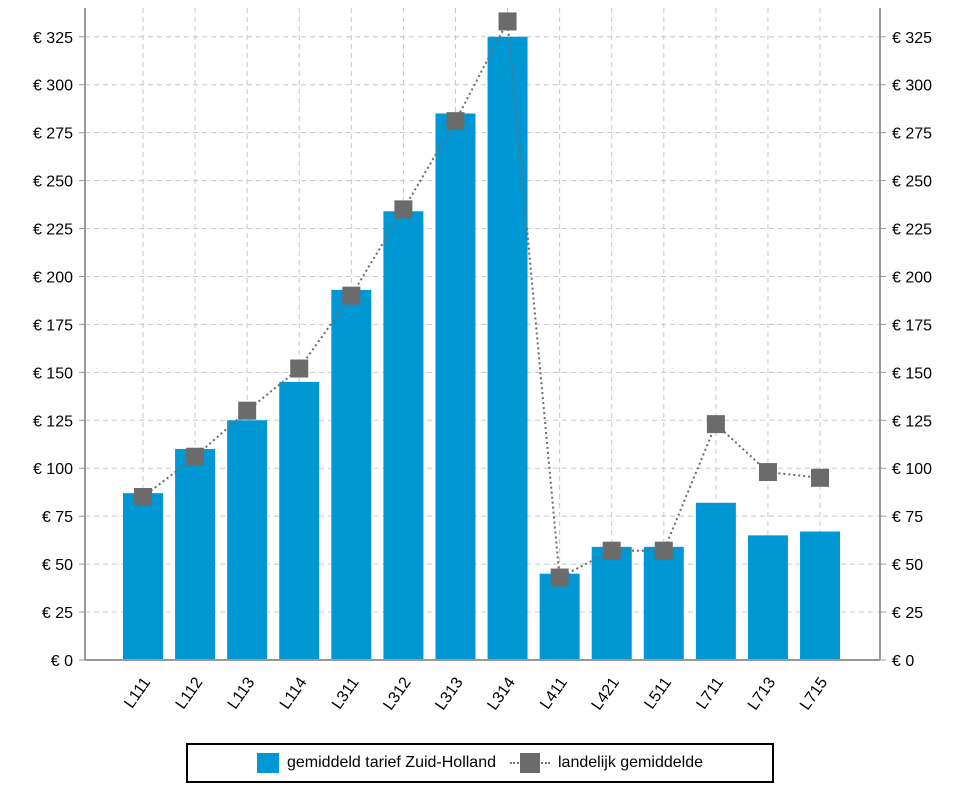 The image size is (955, 797). I want to click on y-tick-label-right: € 0, so click(903, 661).